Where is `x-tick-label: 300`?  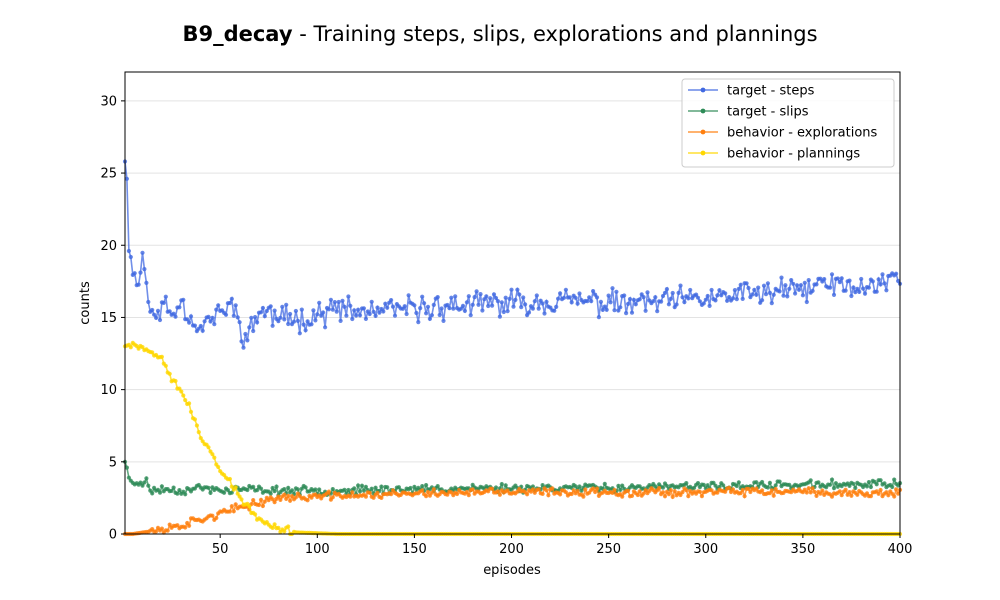
x-tick-label: 300 is located at coordinates (705, 549).